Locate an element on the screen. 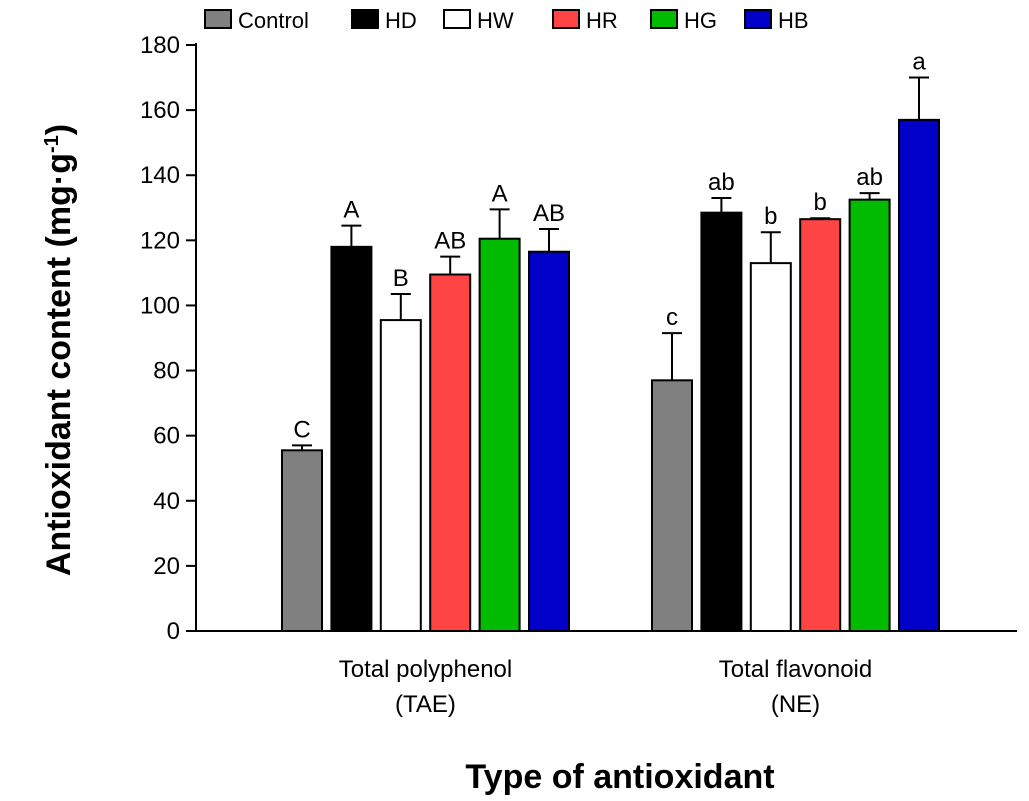 The height and width of the screenshot is (801, 1029). y-tick-label: 100 is located at coordinates (160, 305).